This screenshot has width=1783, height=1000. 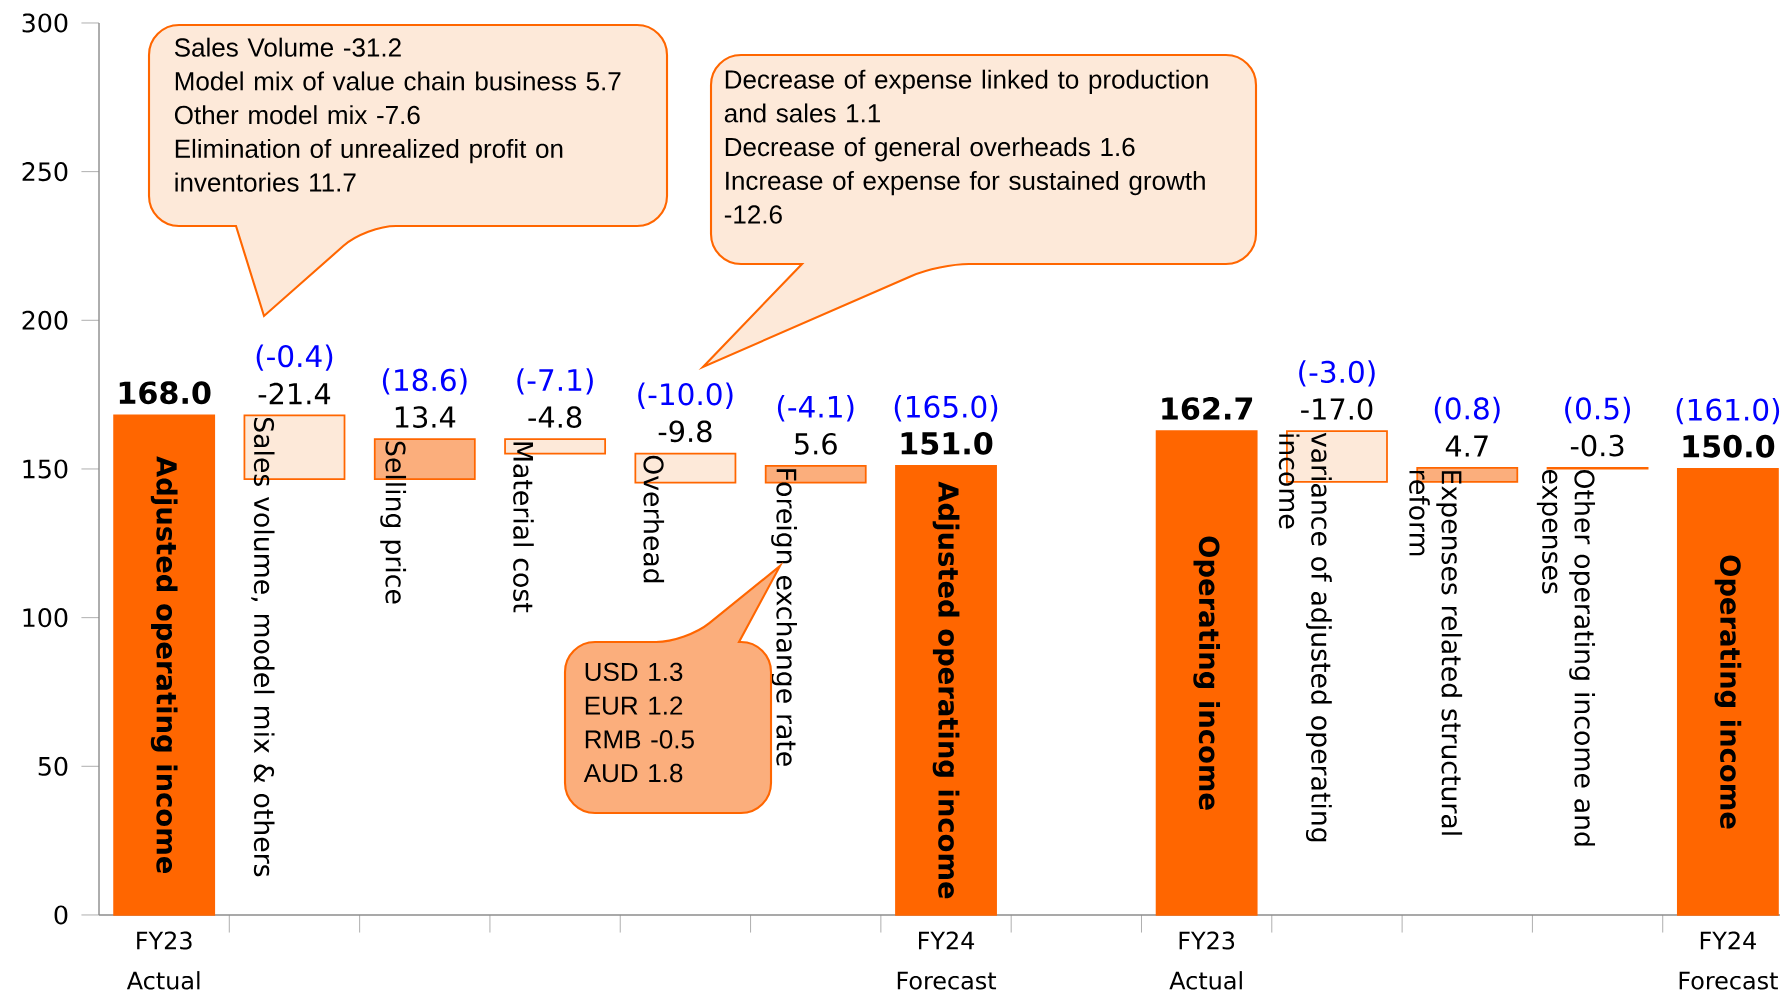 What do you see at coordinates (45, 618) in the screenshot?
I see `y-tick-label: 100` at bounding box center [45, 618].